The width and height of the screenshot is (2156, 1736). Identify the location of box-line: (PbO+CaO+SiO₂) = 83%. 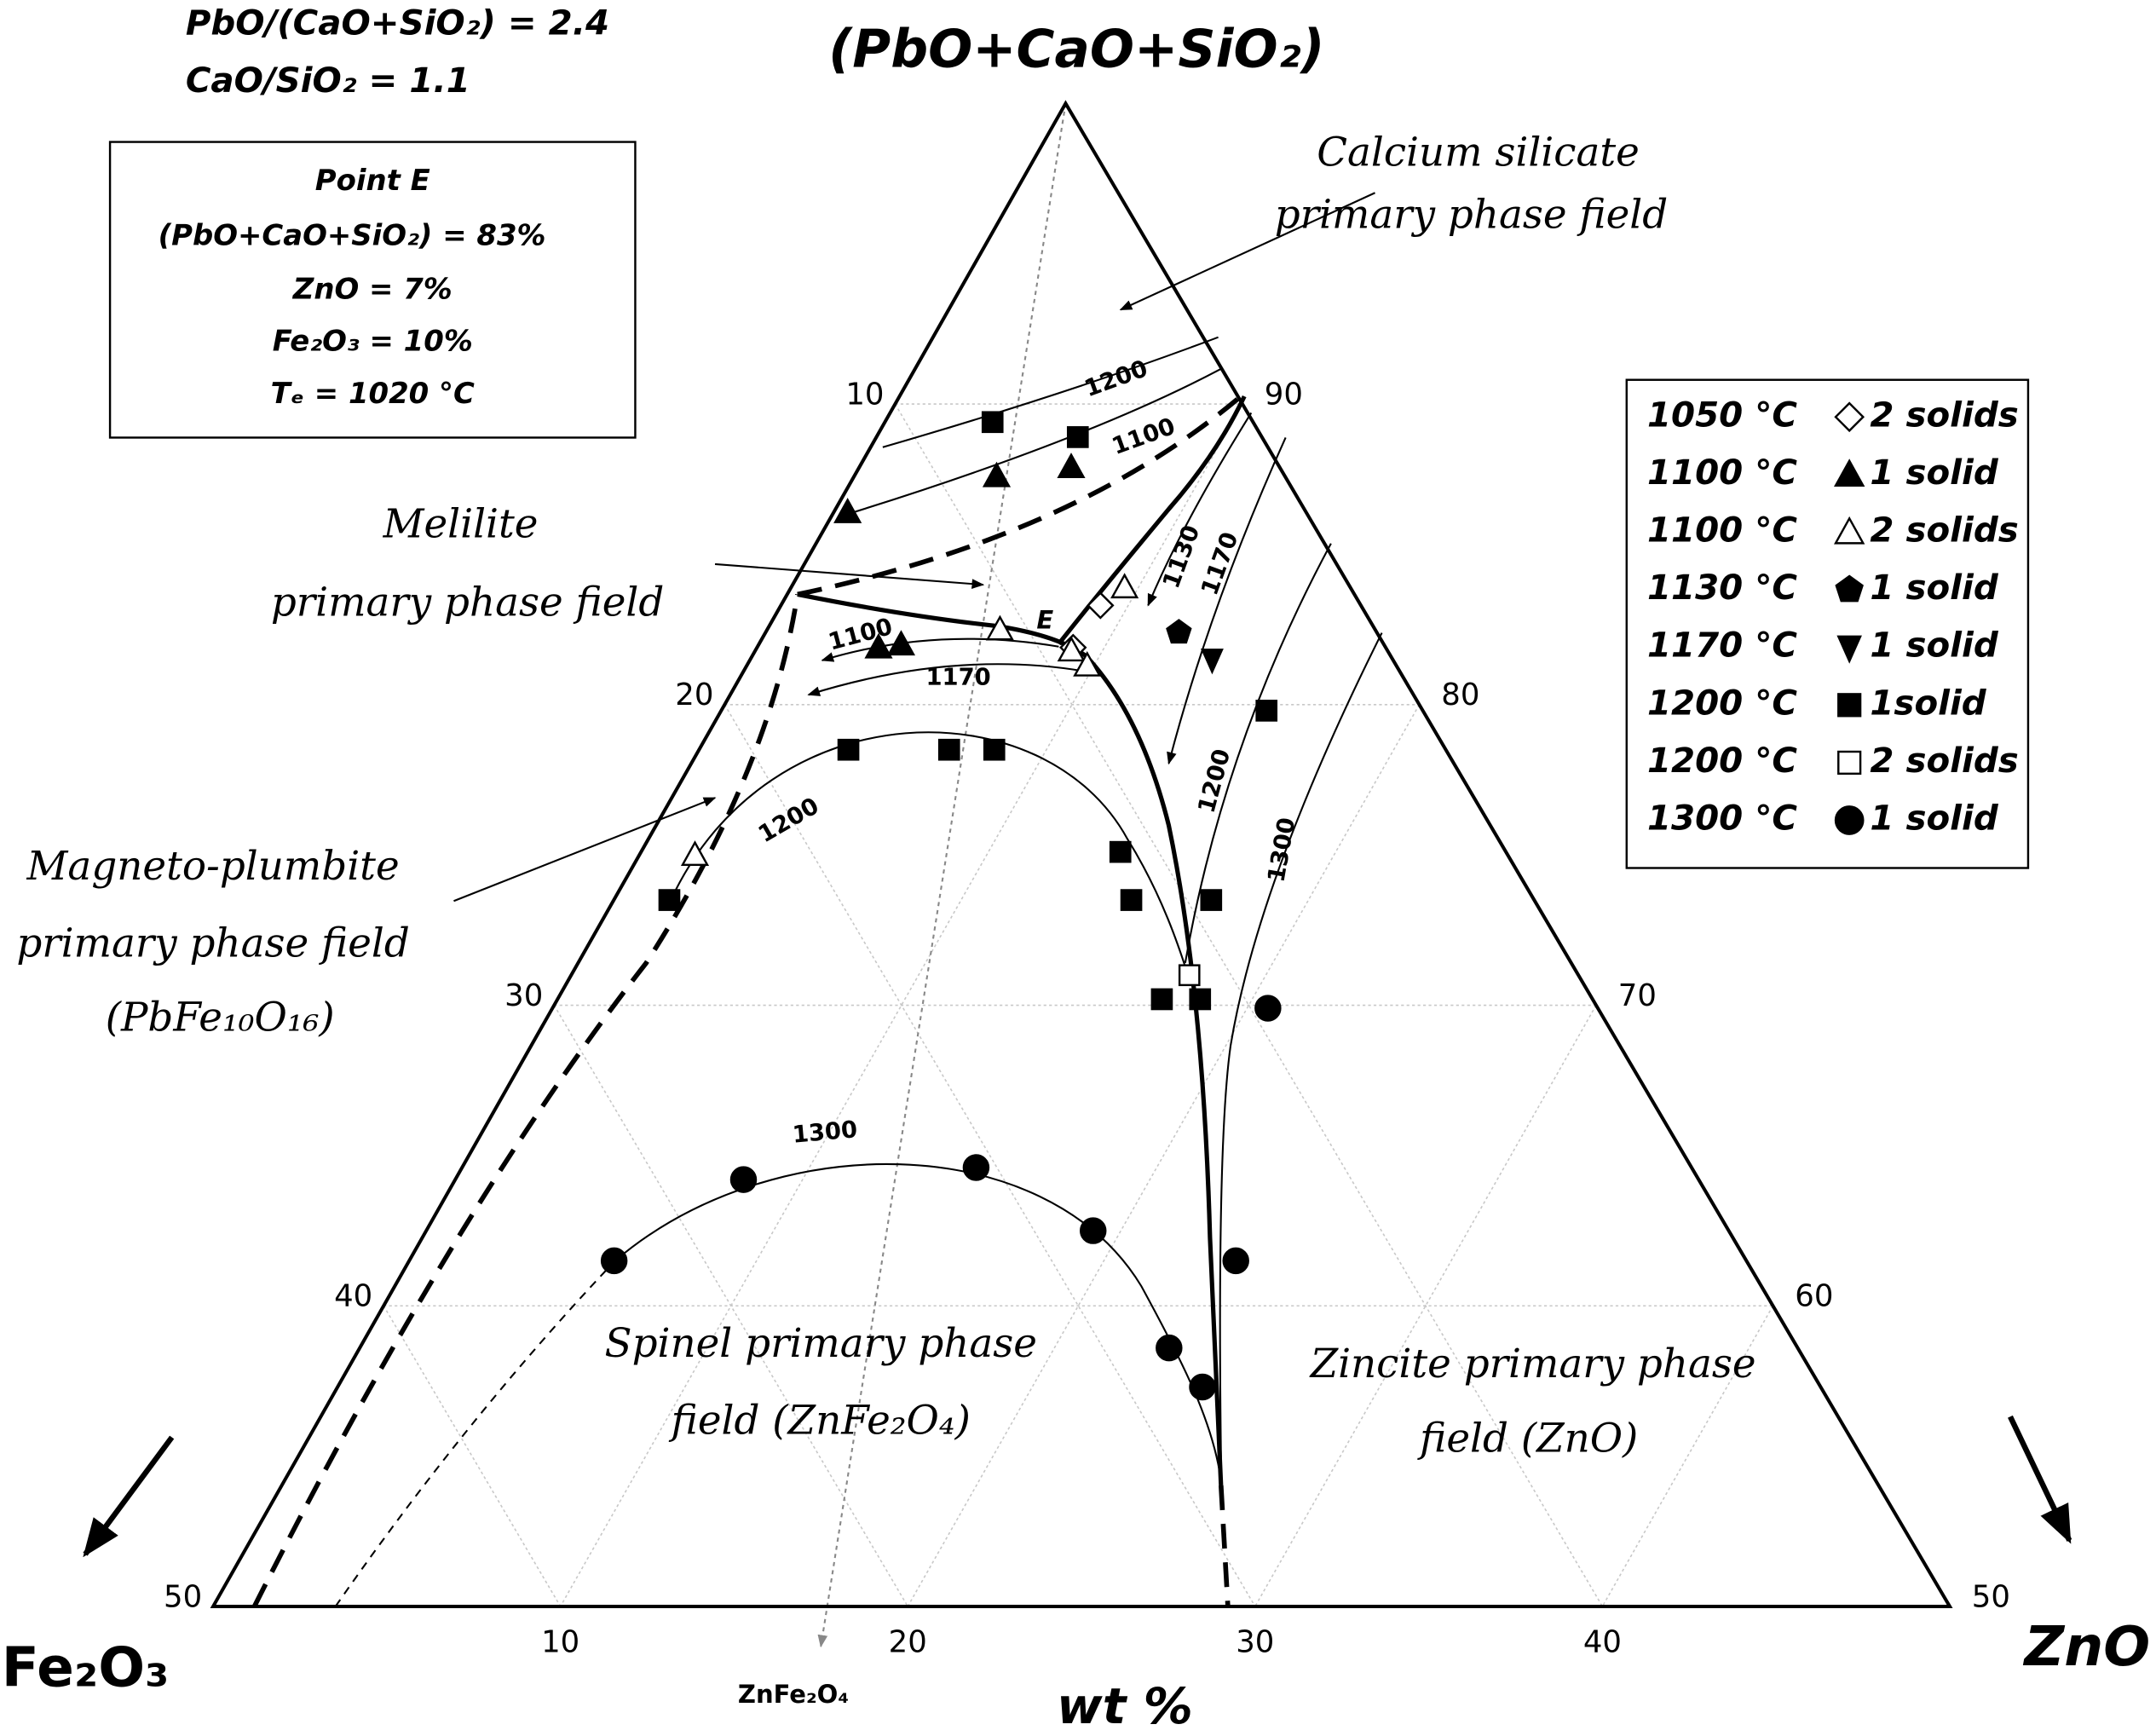
(352, 234).